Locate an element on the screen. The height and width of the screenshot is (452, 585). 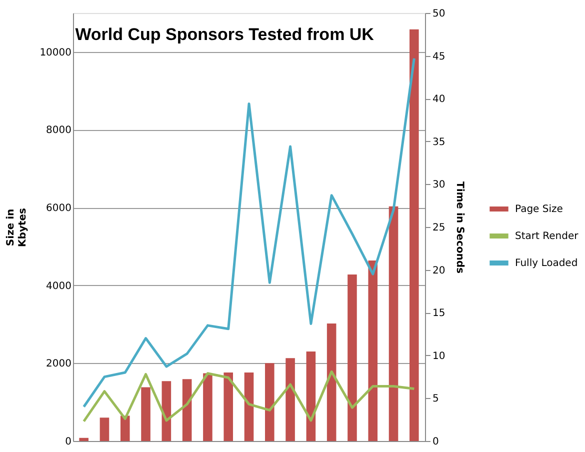
y-tick-label: 2000 is located at coordinates (59, 364).